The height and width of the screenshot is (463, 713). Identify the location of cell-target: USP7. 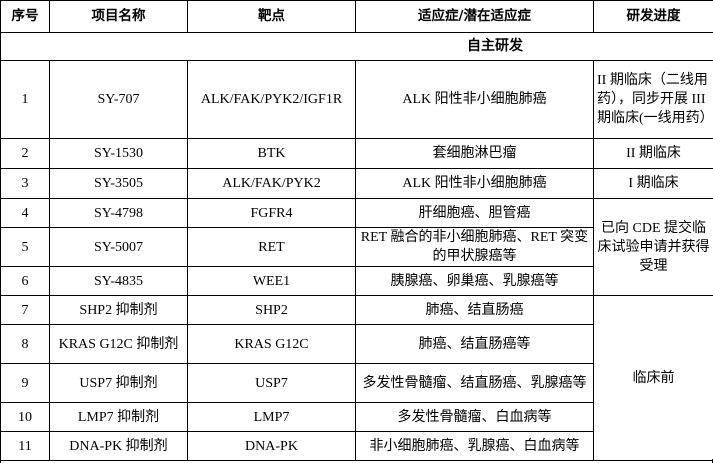
(271, 383).